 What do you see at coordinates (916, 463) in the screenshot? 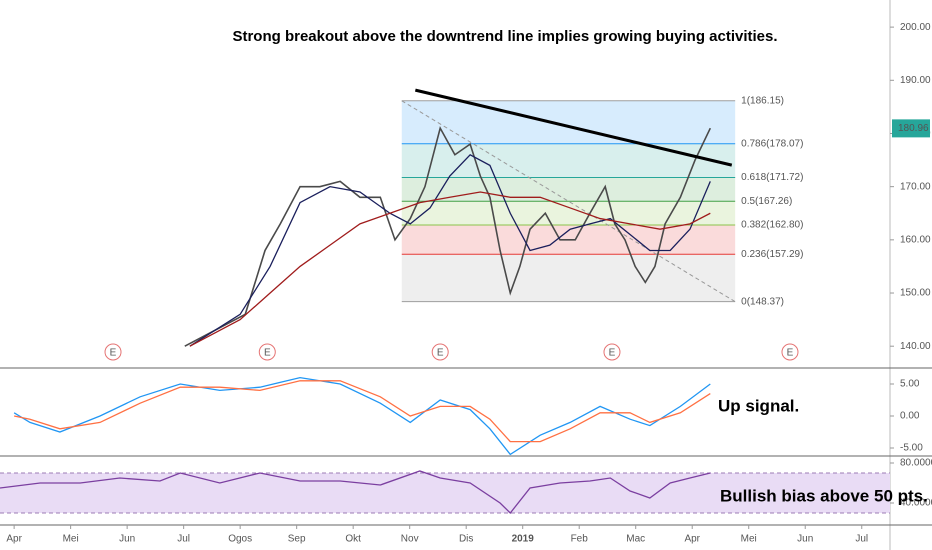
I see `y-tick-label: 80.0000` at bounding box center [916, 463].